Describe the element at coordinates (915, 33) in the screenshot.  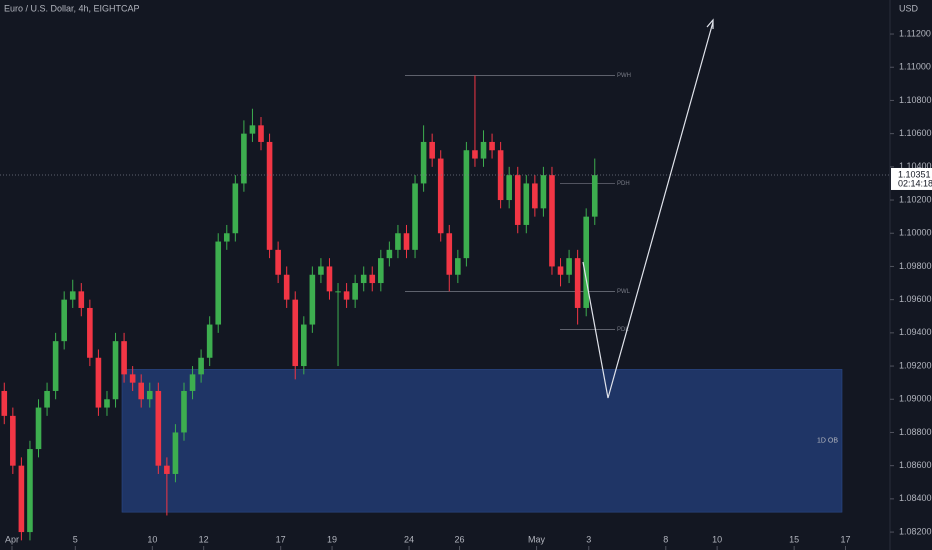
I see `y-tick-label: 1.11200` at that location.